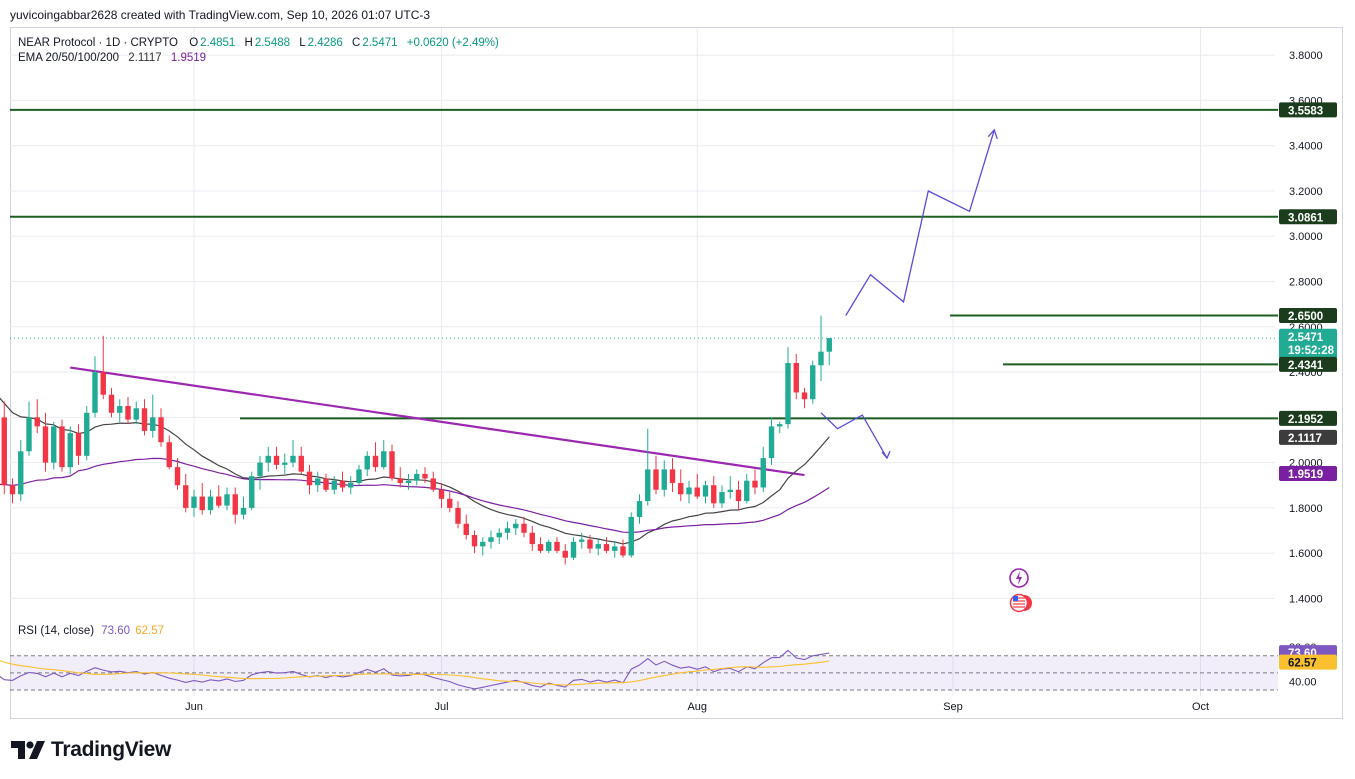  Describe the element at coordinates (1306, 599) in the screenshot. I see `y-tick-label: 1.4000` at that location.